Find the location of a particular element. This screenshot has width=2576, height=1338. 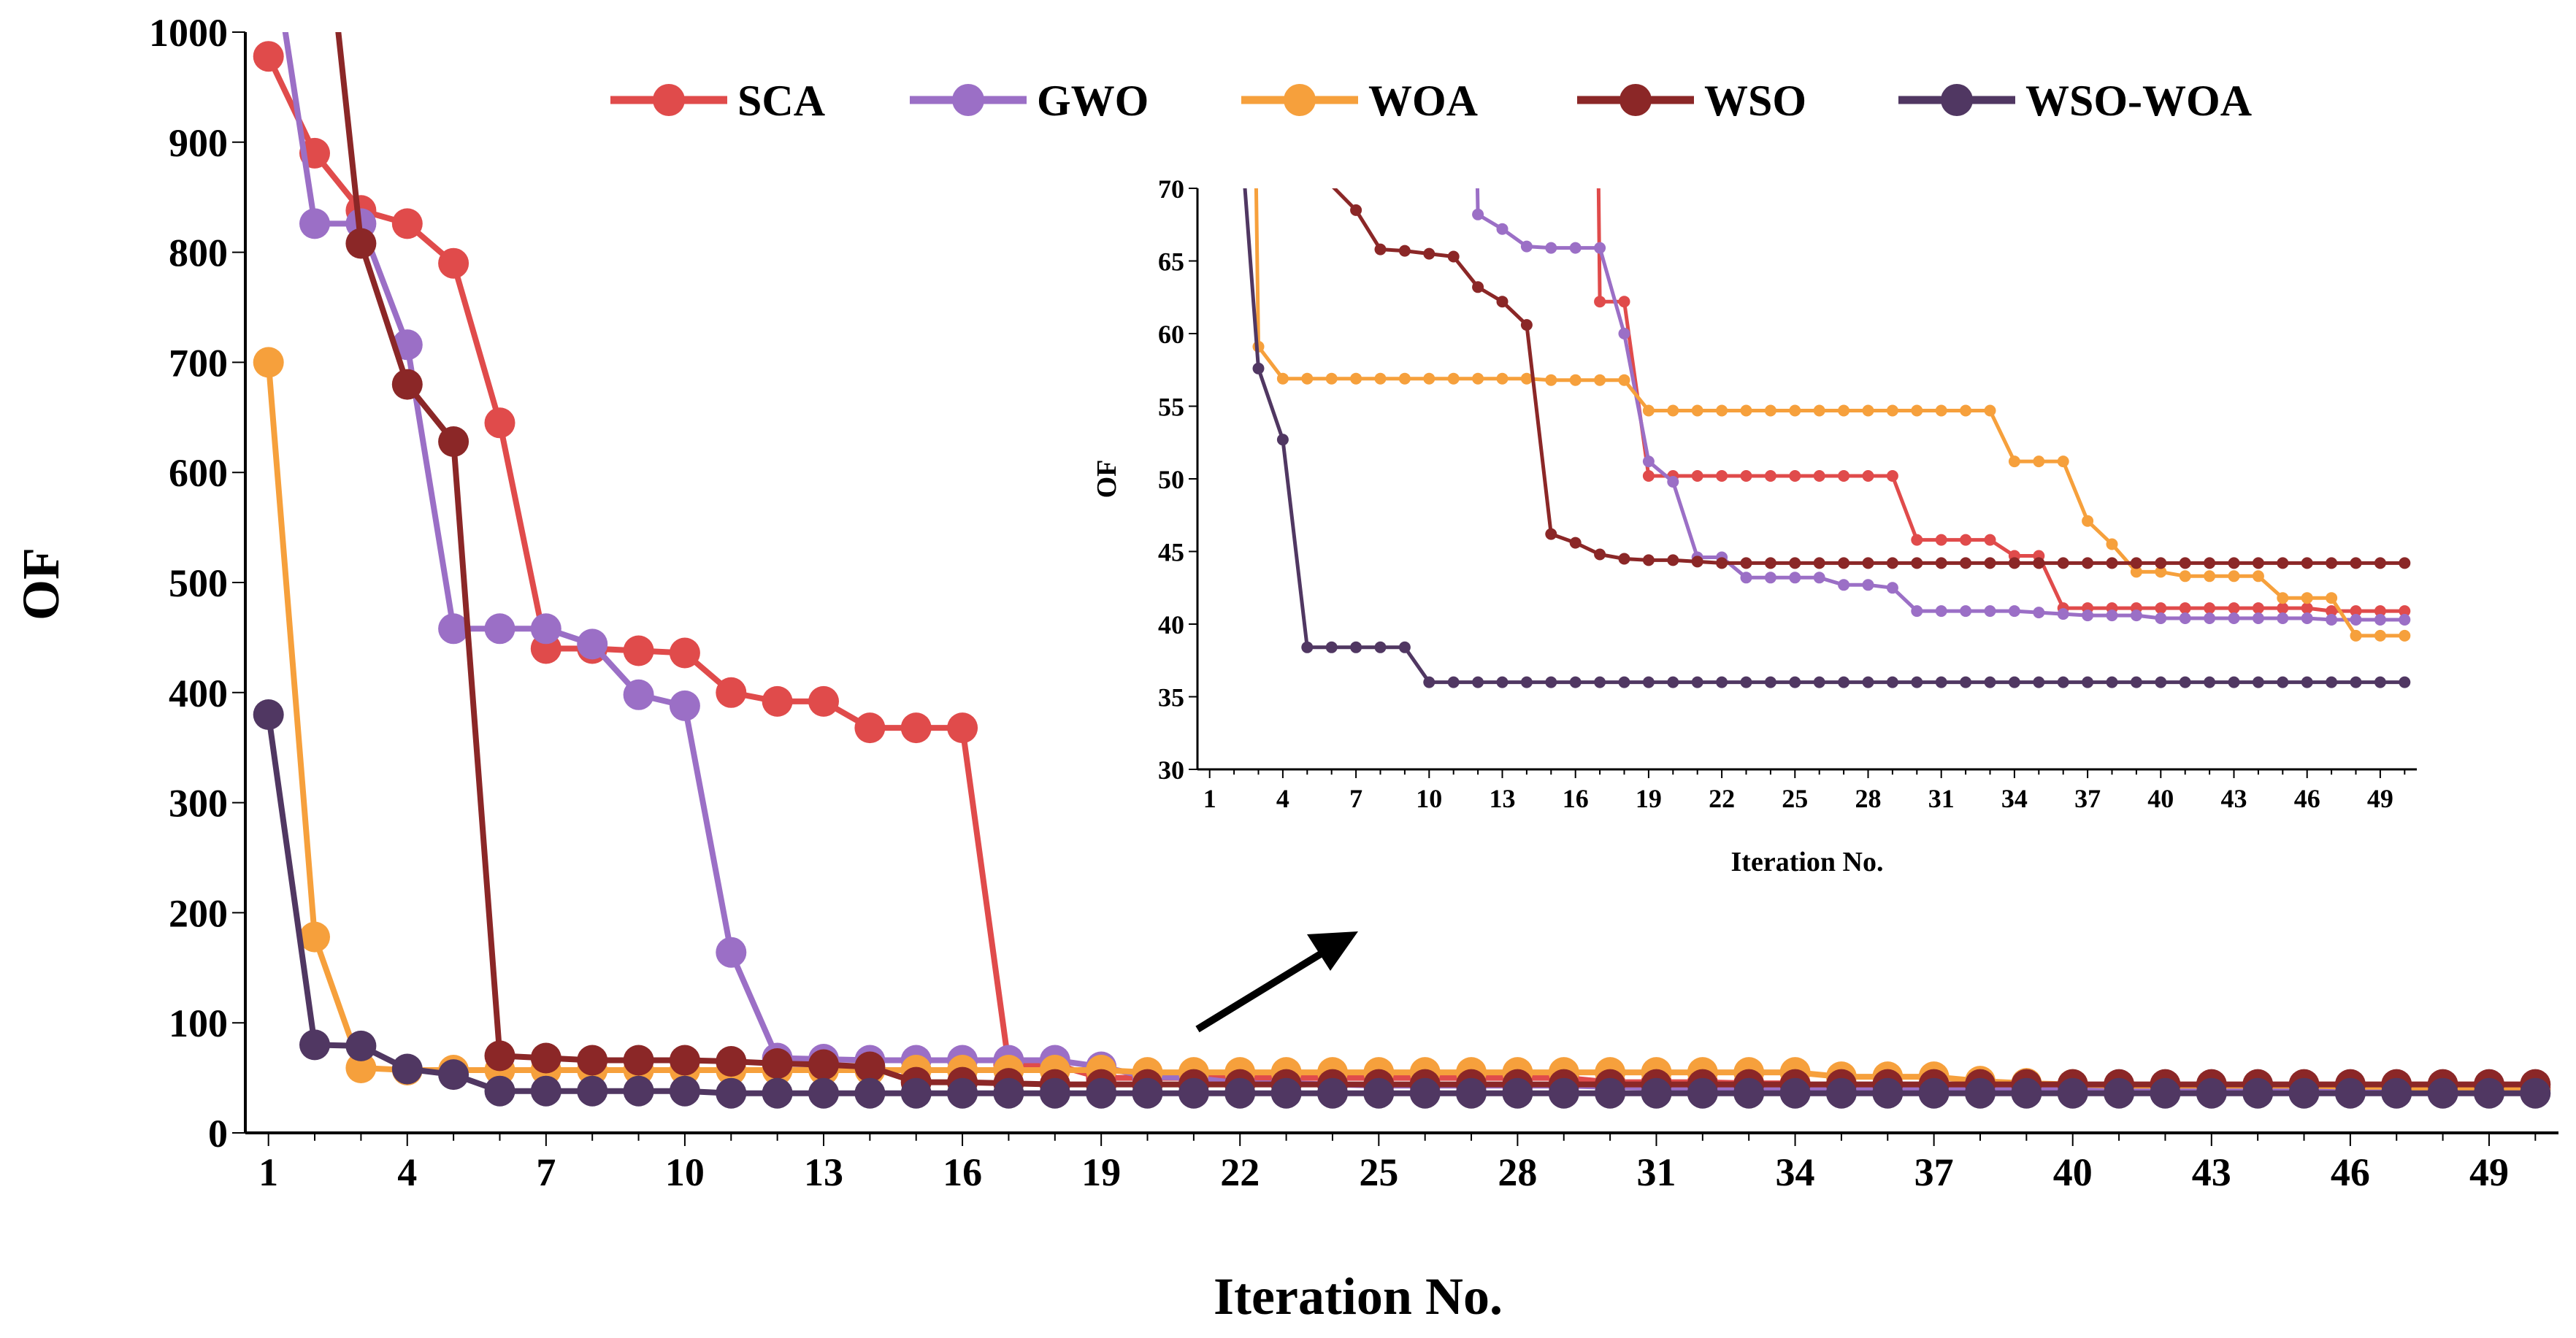

legend-item-woa: WOA is located at coordinates (1359, 101).